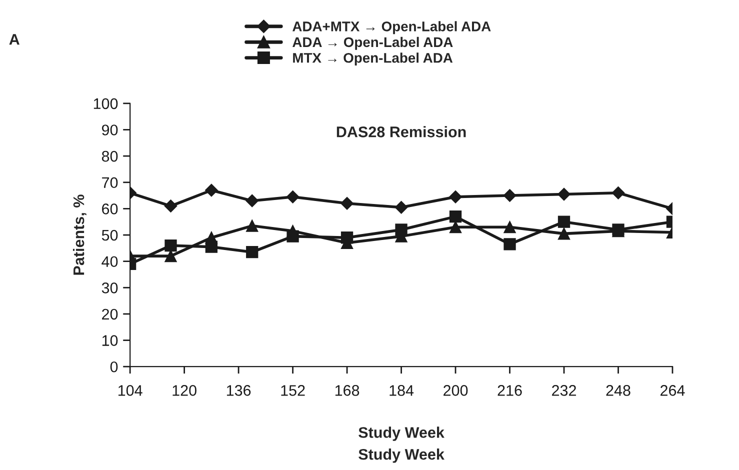  Describe the element at coordinates (347, 390) in the screenshot. I see `x-tick-label: 168` at that location.